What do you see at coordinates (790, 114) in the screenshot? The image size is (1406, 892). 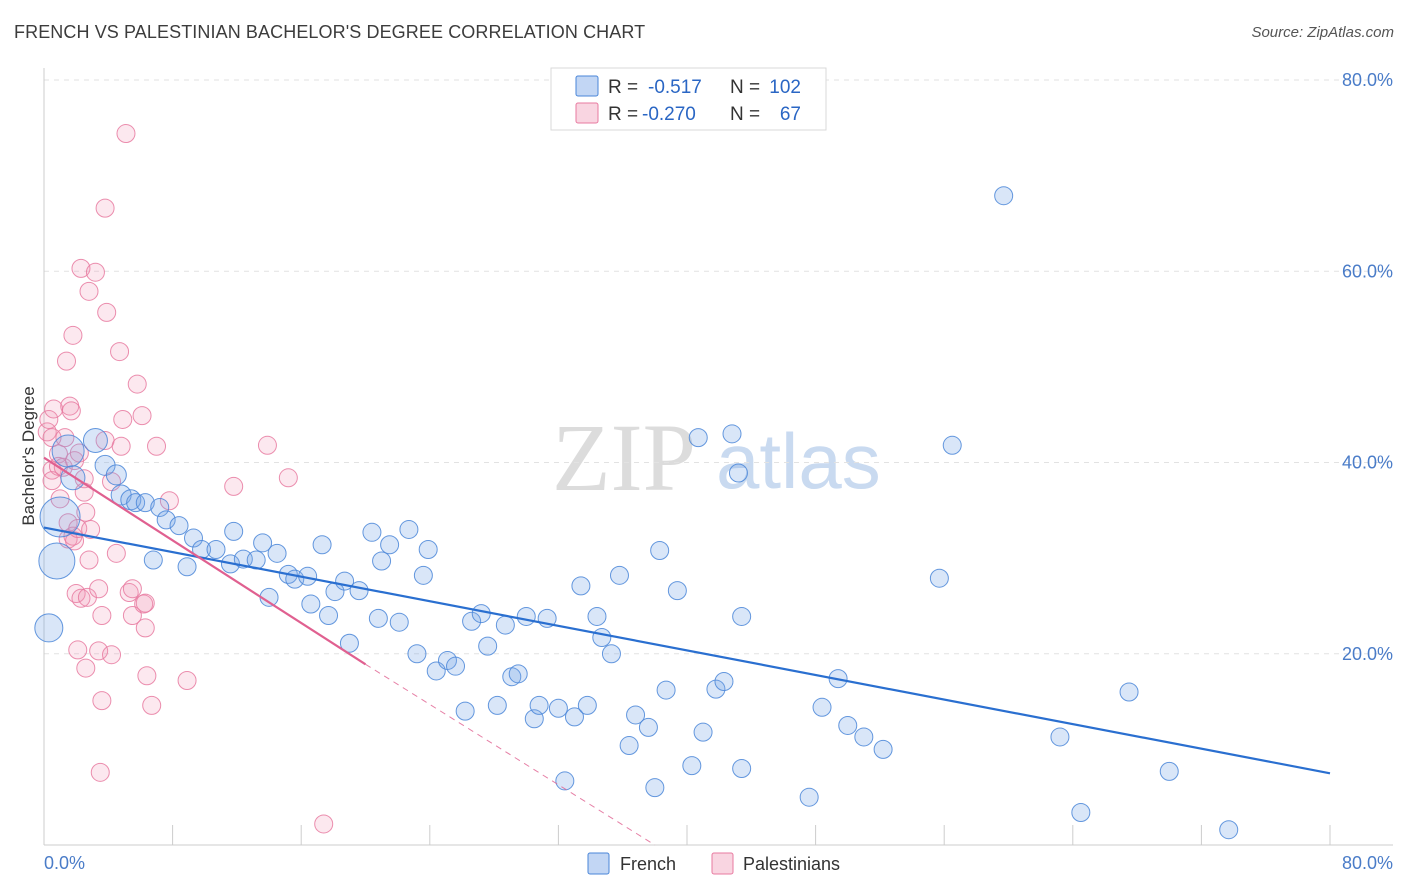 I see `legend-n-value-palestinians: 67` at bounding box center [790, 114].